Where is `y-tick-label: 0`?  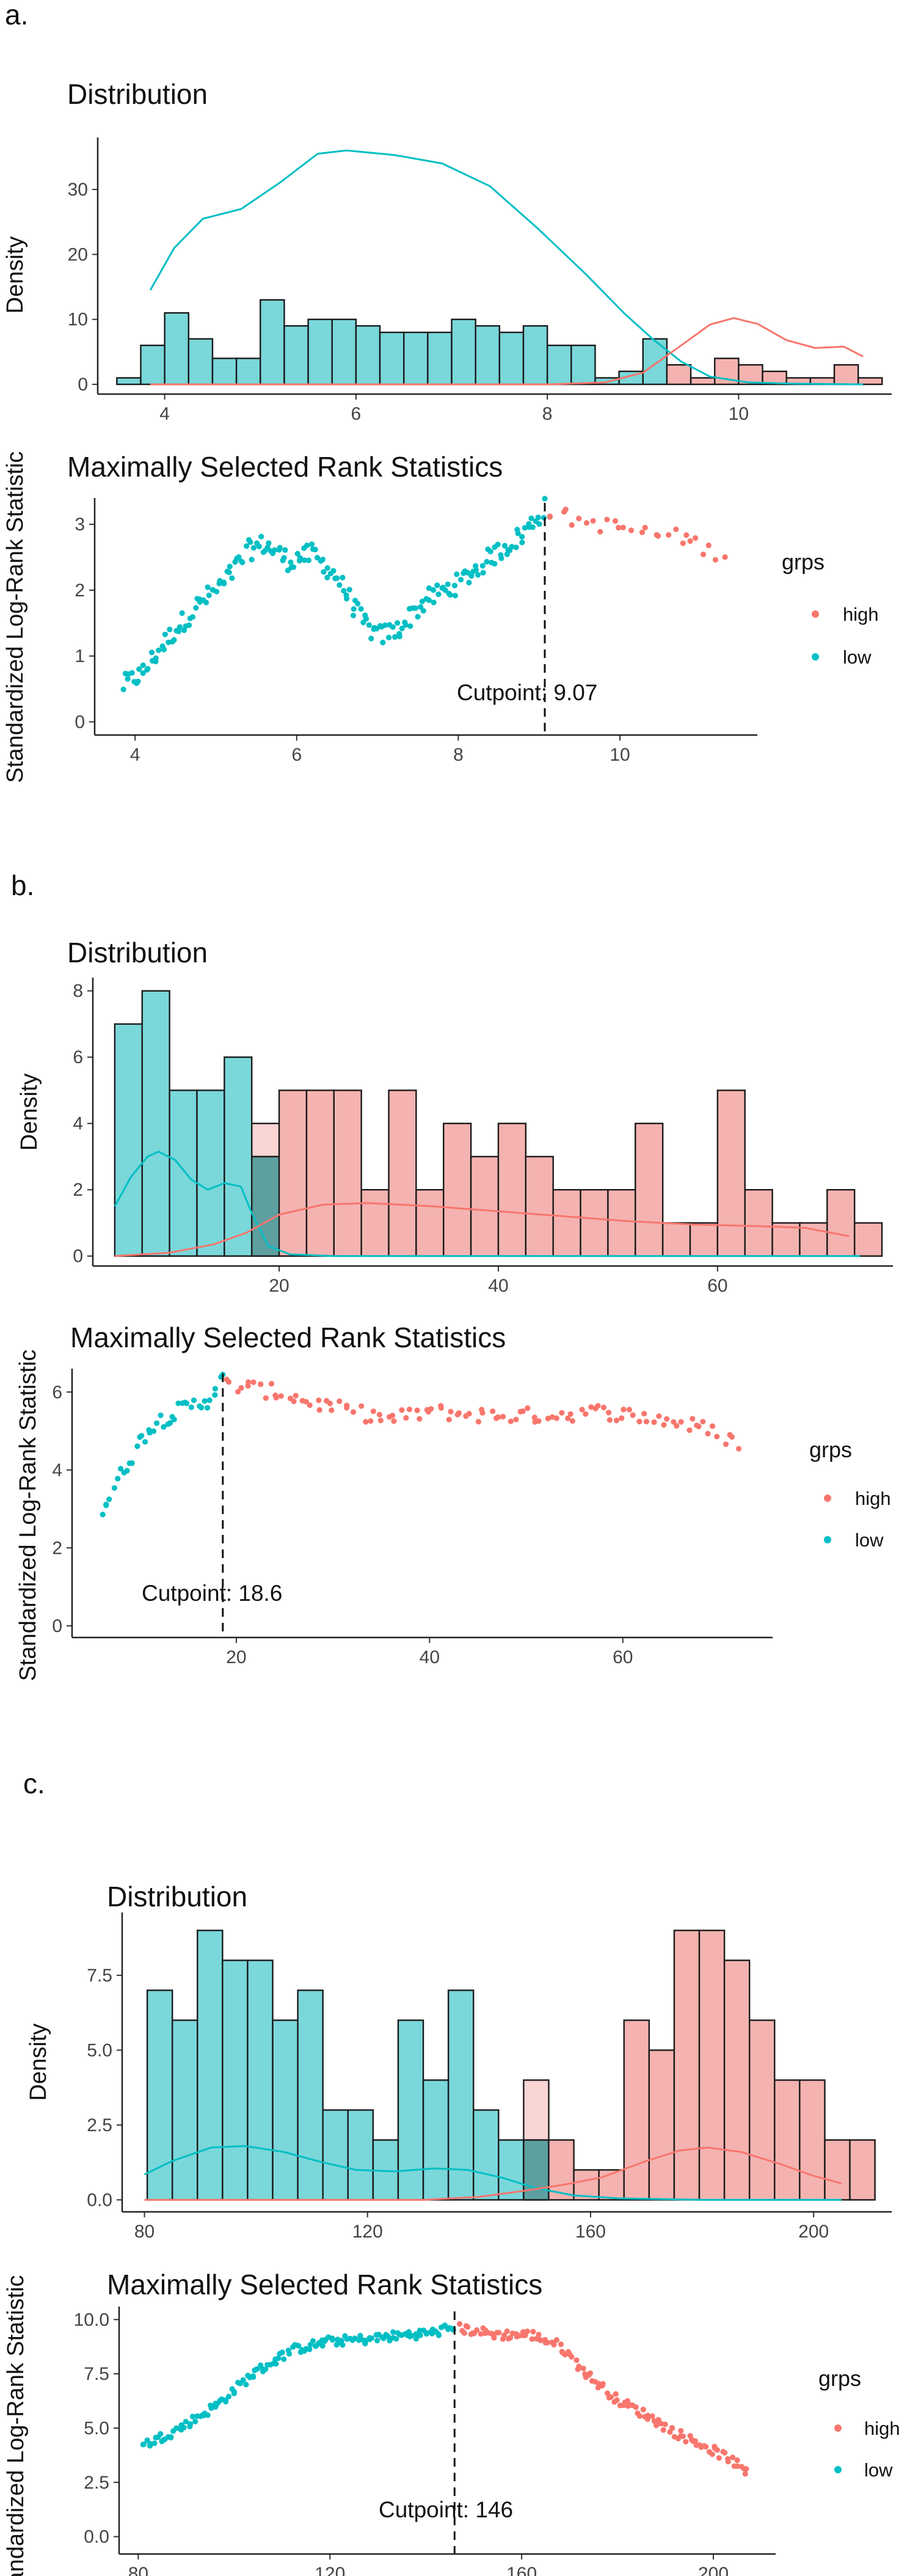
y-tick-label: 0 is located at coordinates (80, 722).